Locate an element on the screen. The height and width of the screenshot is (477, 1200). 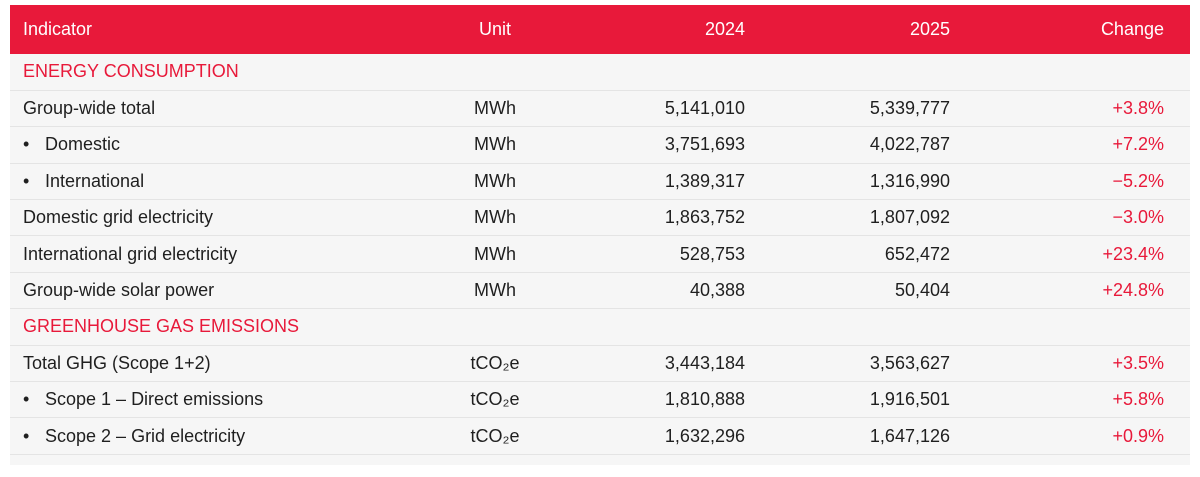
indicator-label: International is located at coordinates (95, 180).